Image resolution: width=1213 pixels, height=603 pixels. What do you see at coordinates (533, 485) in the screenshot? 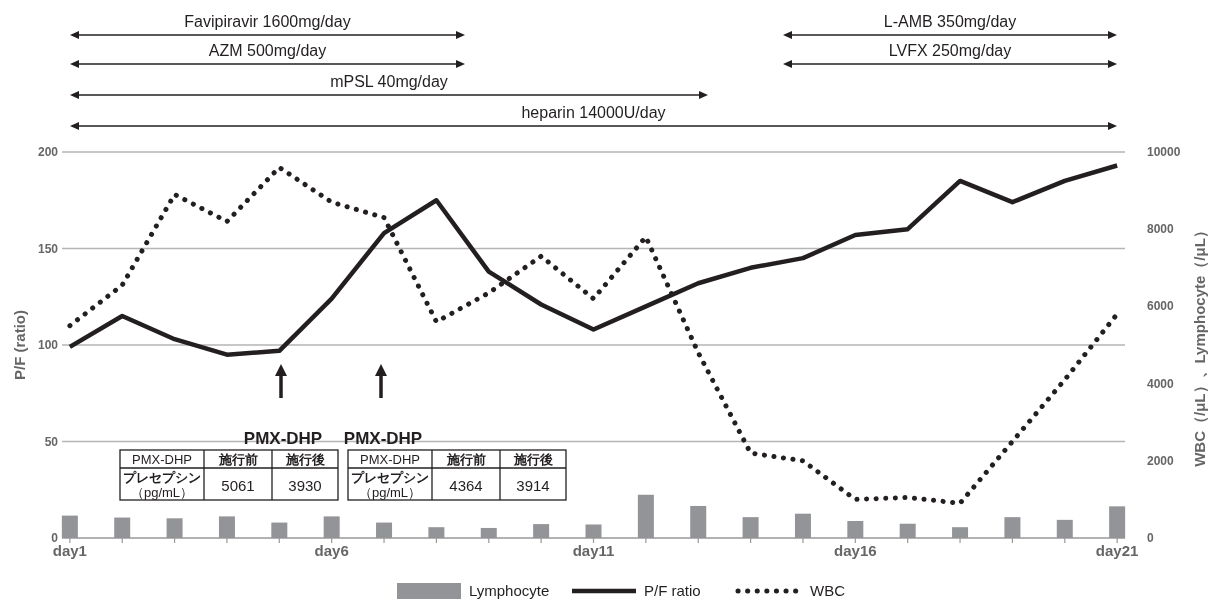
I see `annotation: 3914` at bounding box center [533, 485].